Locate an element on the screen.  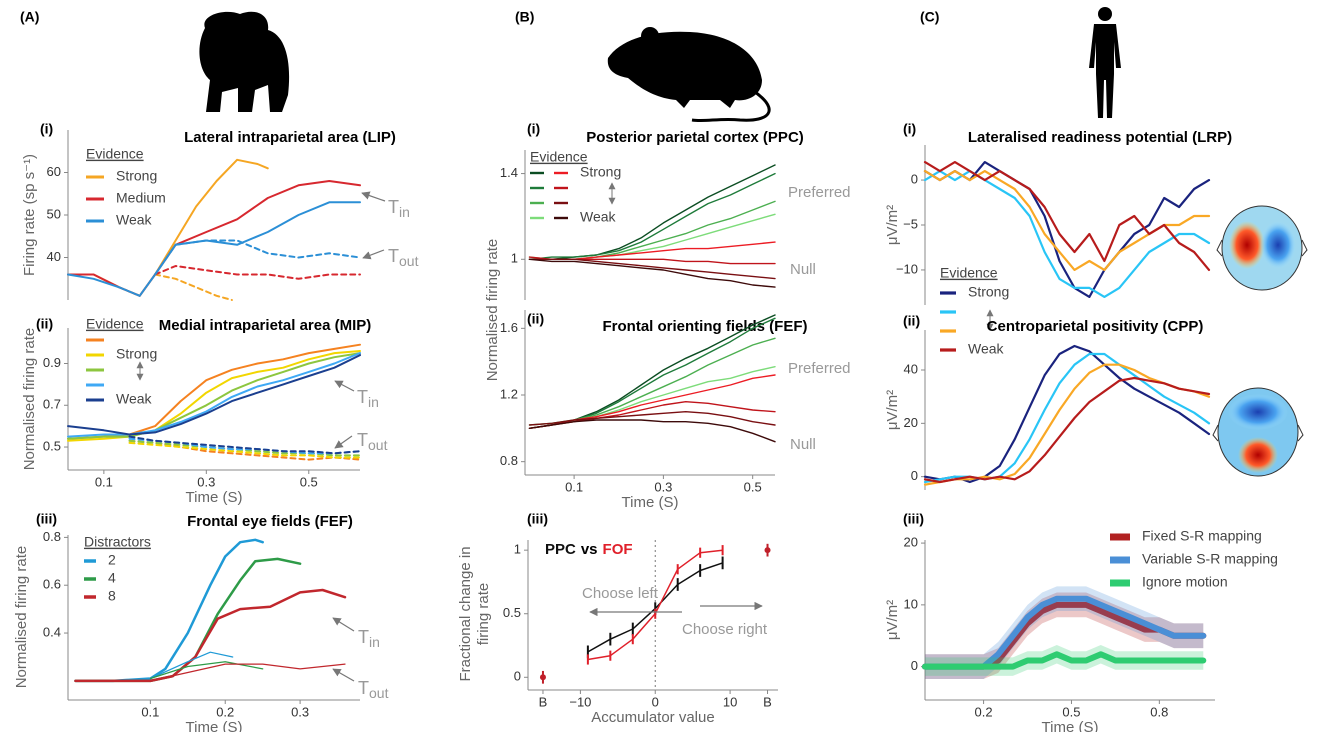
y-tick-label: 40 is located at coordinates (54, 256).